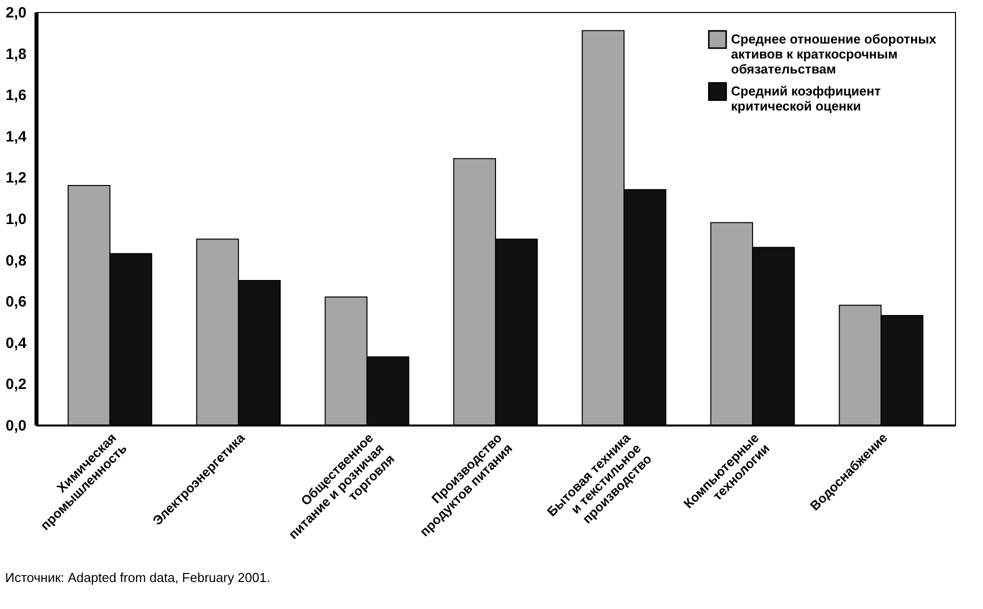 The width and height of the screenshot is (983, 609). Describe the element at coordinates (17, 343) in the screenshot. I see `y-tick-label: 0,4` at that location.